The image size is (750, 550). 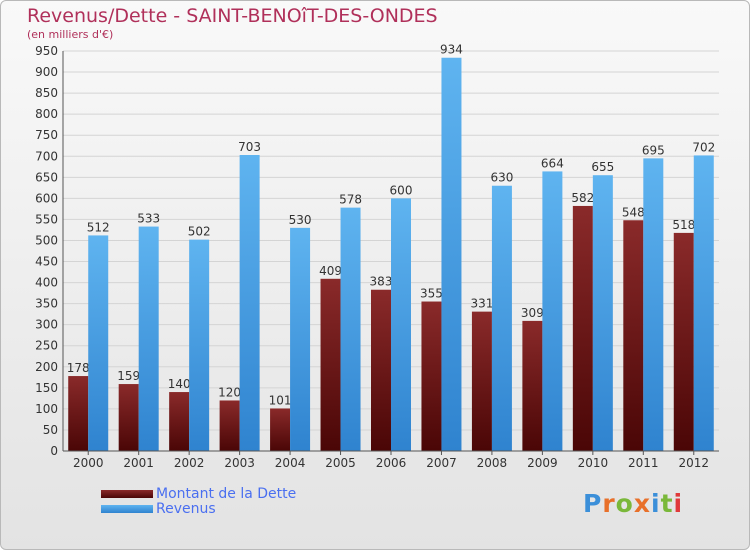 What do you see at coordinates (451, 50) in the screenshot?
I see `data-label-revenus: 934` at bounding box center [451, 50].